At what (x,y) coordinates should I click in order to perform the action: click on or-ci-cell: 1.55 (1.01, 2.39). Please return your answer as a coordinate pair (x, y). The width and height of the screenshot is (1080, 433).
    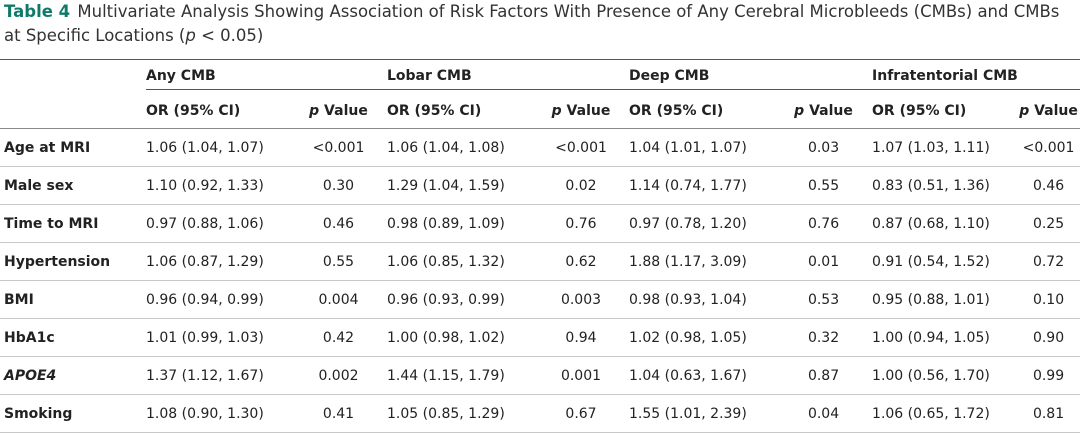
    Looking at the image, I should click on (702, 413).